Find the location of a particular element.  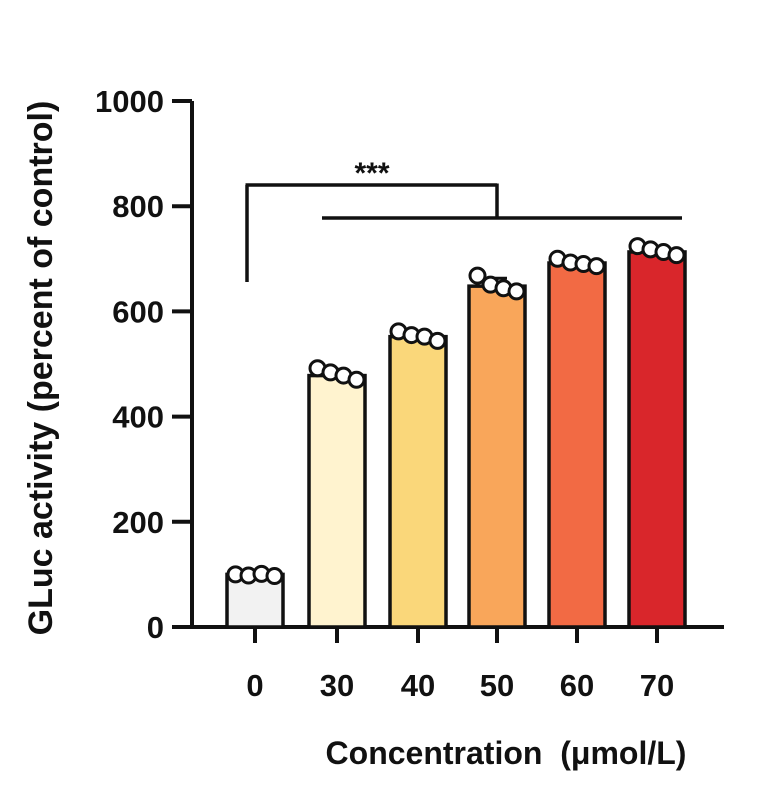

y-tick-label: 600 is located at coordinates (138, 311).